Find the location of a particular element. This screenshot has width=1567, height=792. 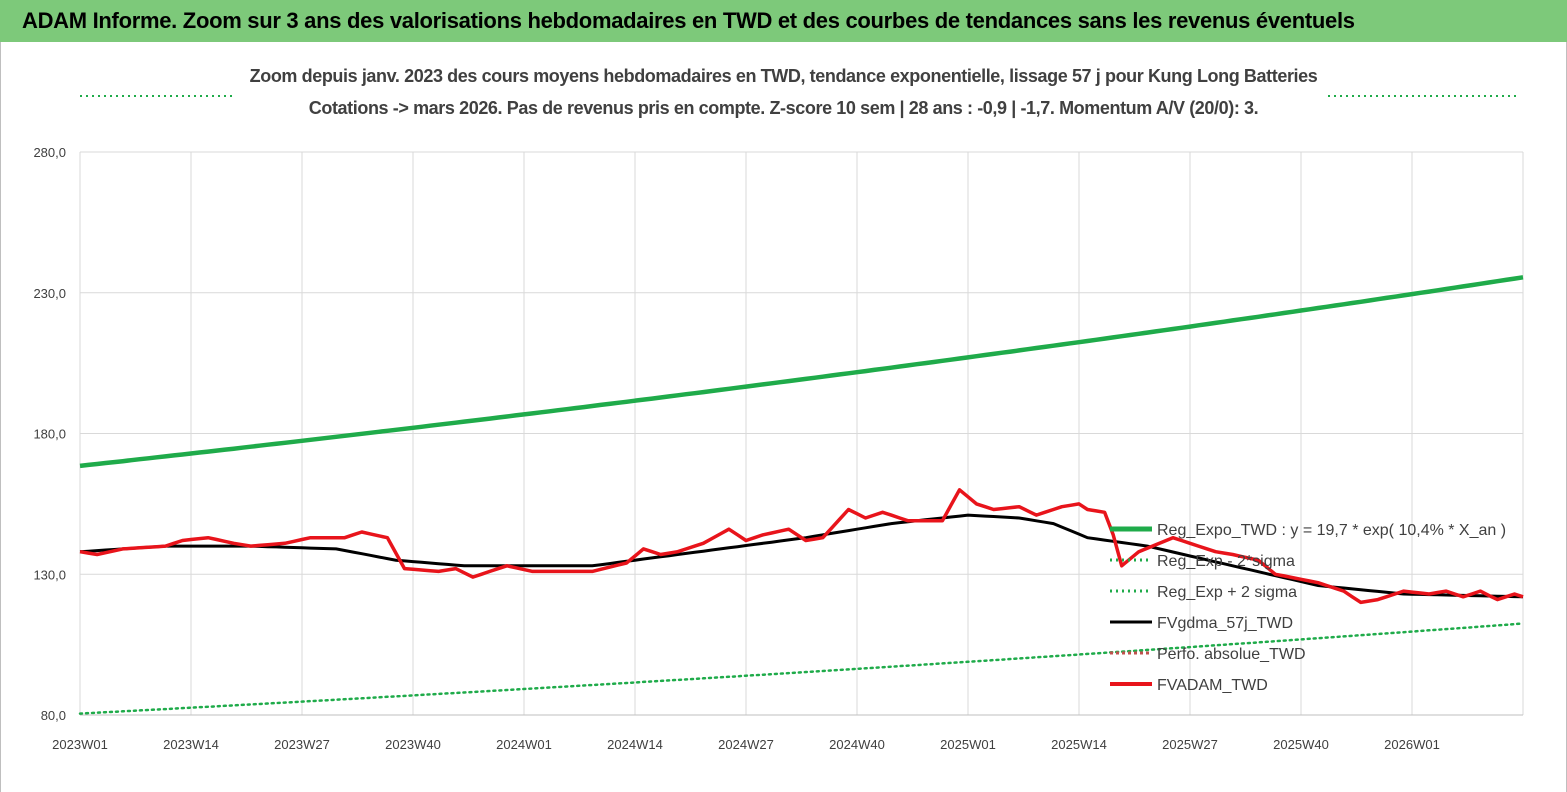

y-tick-label: 230,0 is located at coordinates (49, 293).